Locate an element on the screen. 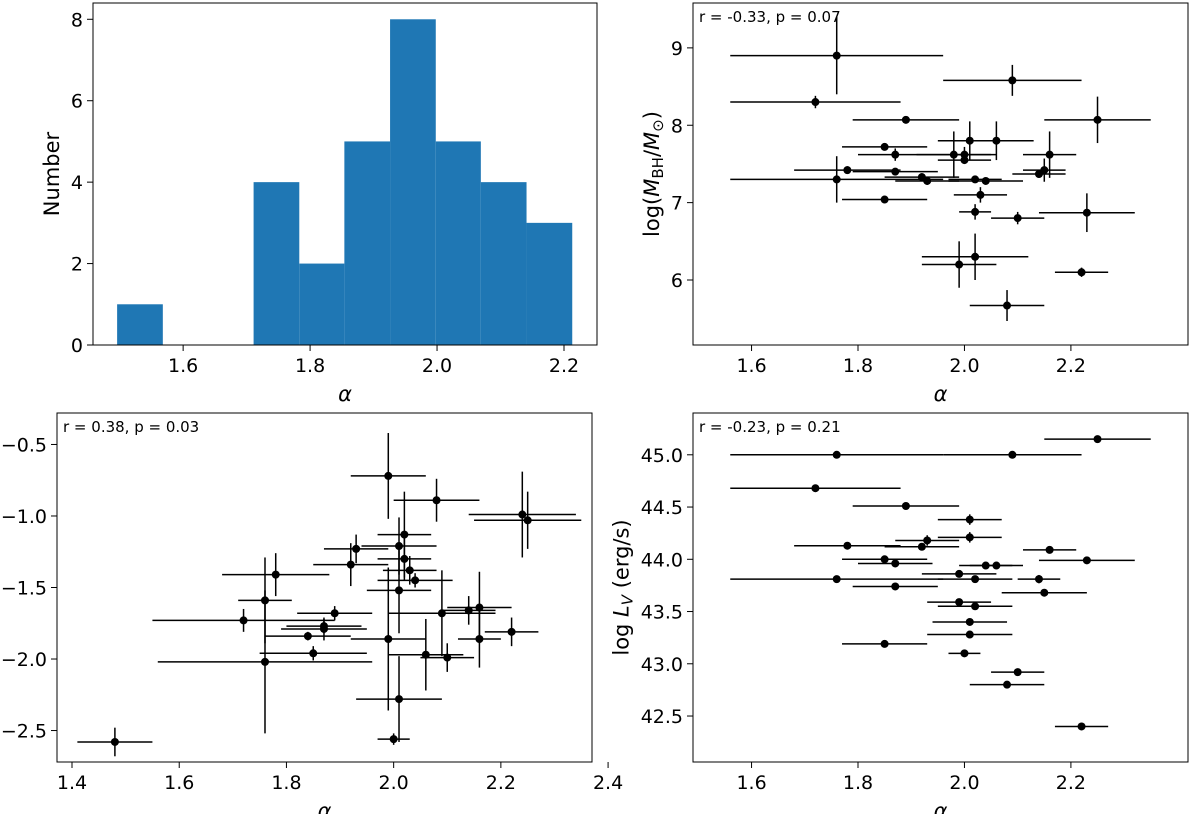  y-tick-label: −0.5 is located at coordinates (24, 445).